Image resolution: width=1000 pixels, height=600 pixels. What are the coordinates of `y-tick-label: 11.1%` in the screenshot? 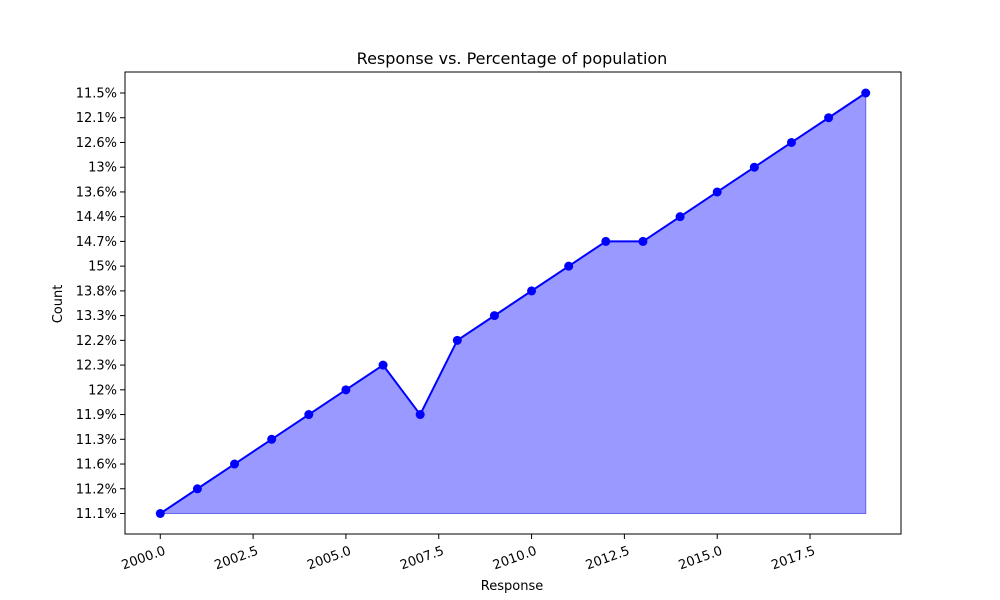 It's located at (96, 514).